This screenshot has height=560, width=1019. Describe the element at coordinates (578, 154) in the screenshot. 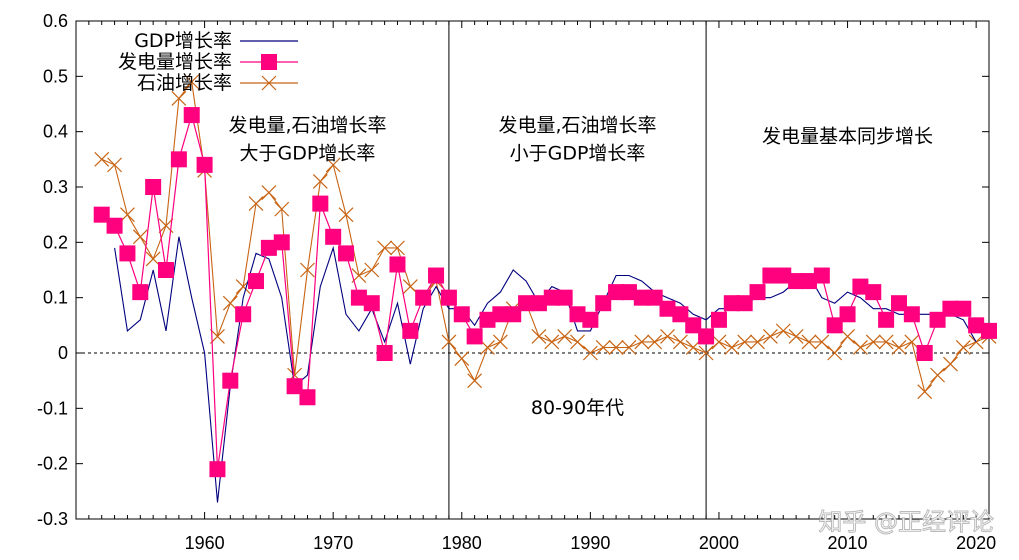

I see `annotation-period-2-line-1: 小于GDP增长率` at that location.